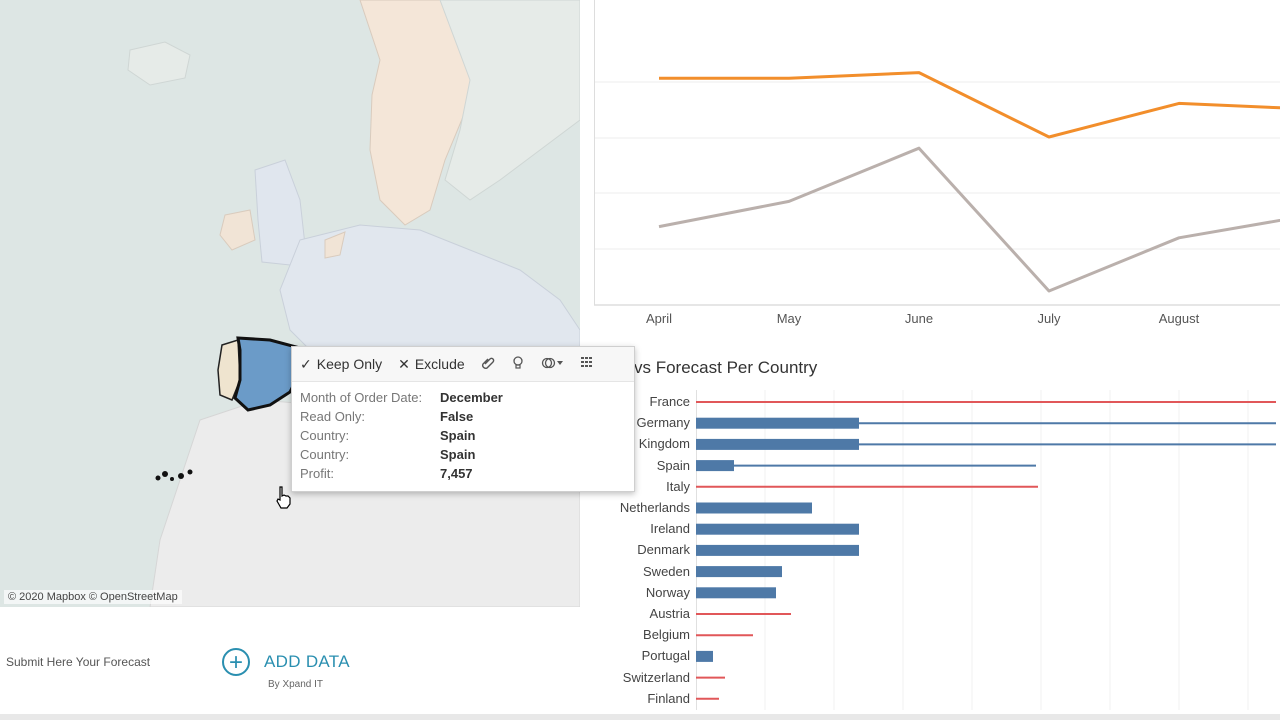 Image resolution: width=1280 pixels, height=720 pixels. What do you see at coordinates (656, 677) in the screenshot?
I see `country-label: Switzerland` at bounding box center [656, 677].